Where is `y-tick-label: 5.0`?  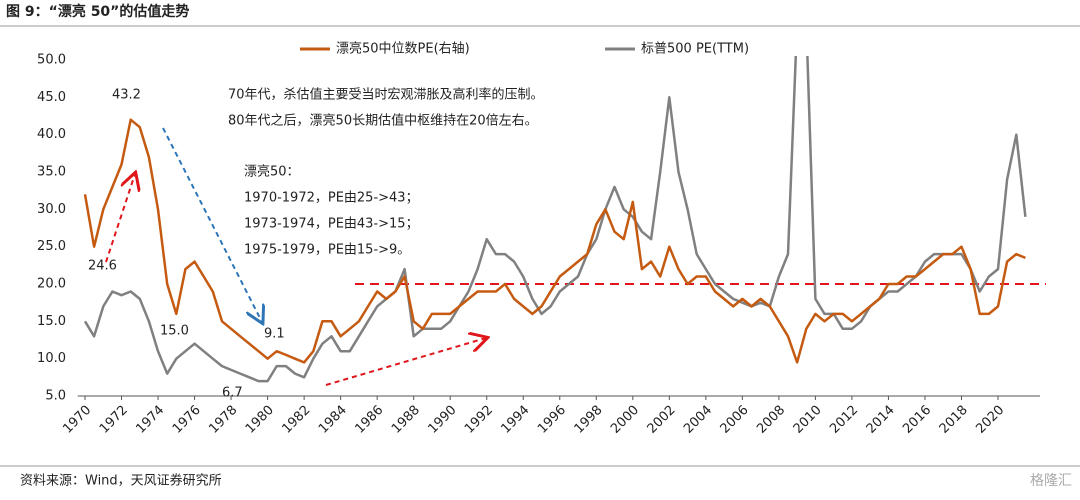
y-tick-label: 5.0 is located at coordinates (55, 396).